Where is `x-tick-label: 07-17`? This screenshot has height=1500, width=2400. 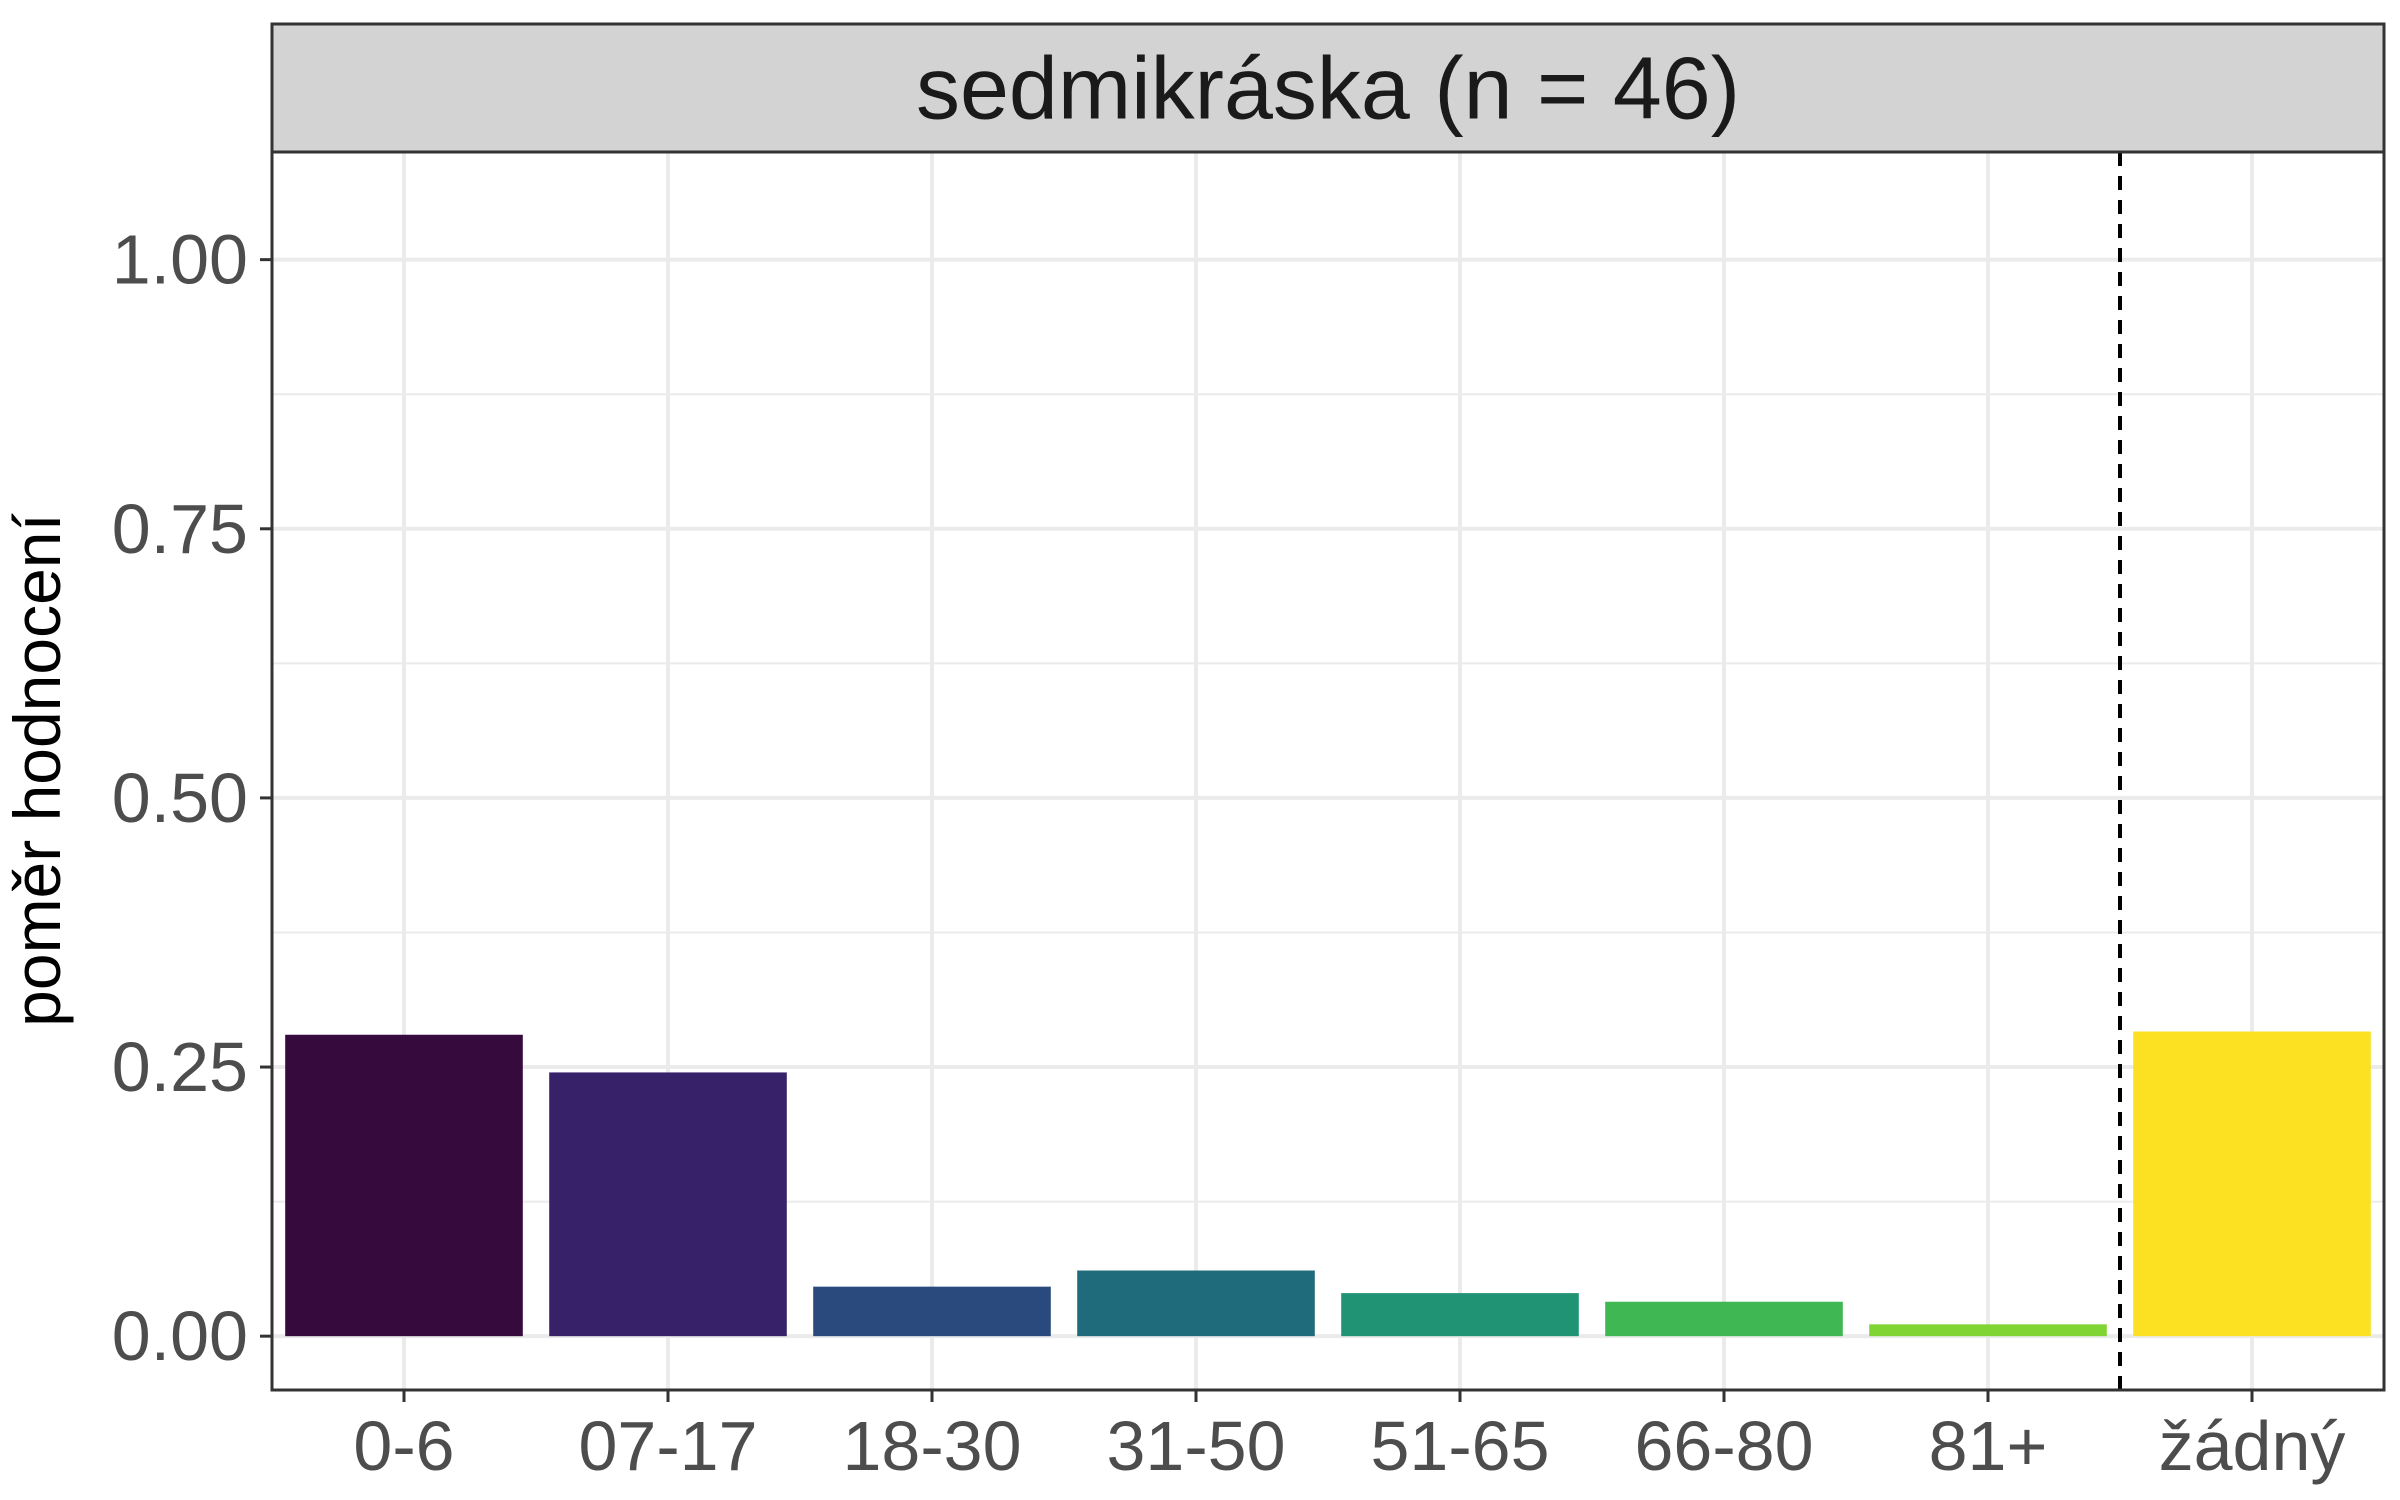 x-tick-label: 07-17 is located at coordinates (667, 1446).